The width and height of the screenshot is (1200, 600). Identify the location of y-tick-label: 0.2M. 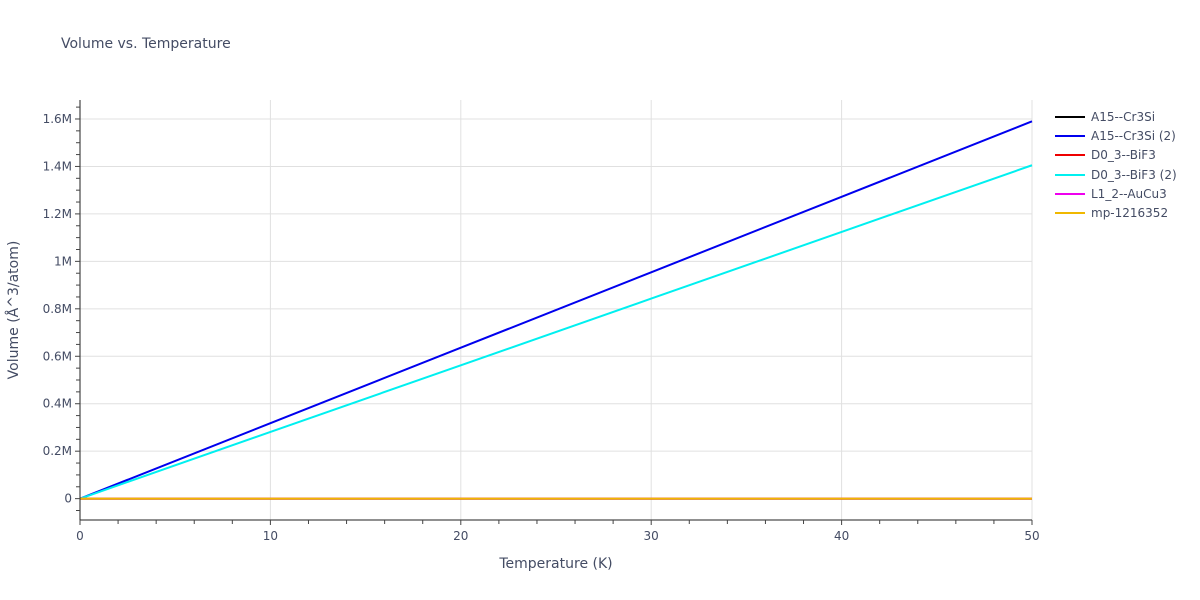
(57, 451).